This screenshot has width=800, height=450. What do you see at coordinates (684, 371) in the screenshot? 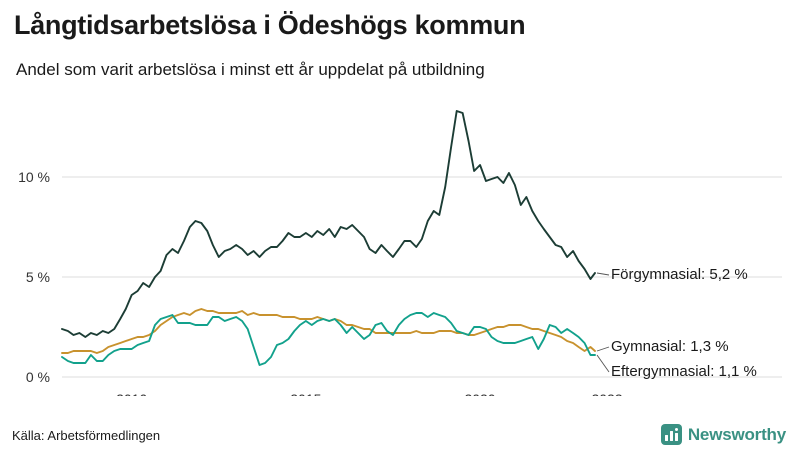
I see `series-end-label-eftergymnasial: Eftergymnasial: 1,1 %` at bounding box center [684, 371].